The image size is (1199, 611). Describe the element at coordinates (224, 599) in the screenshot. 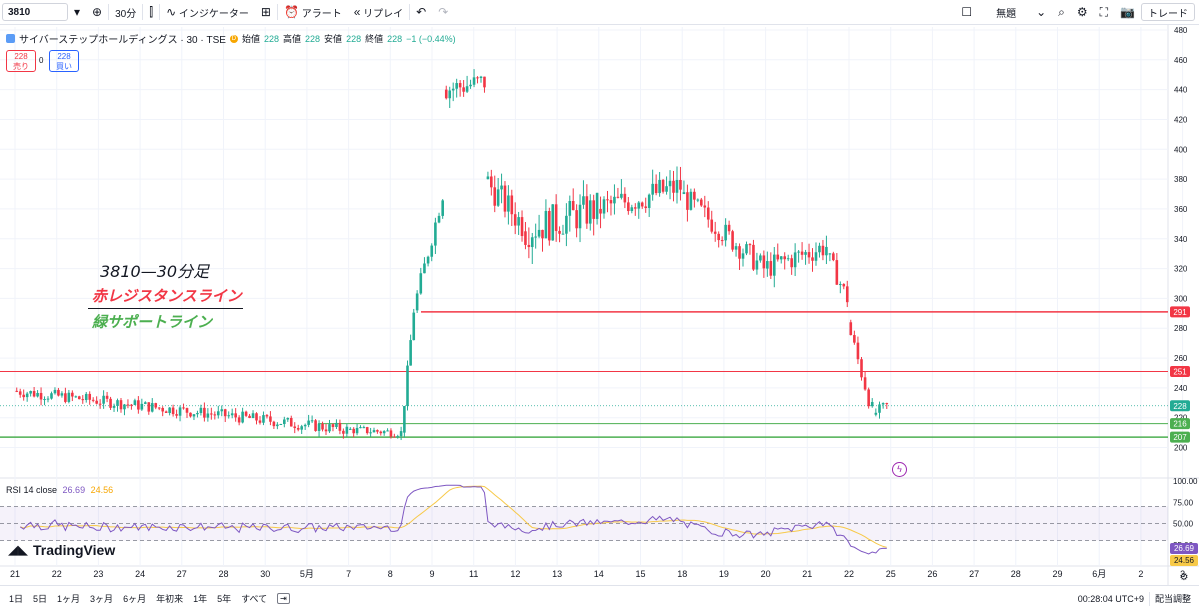

I see `range-button: 5年` at that location.